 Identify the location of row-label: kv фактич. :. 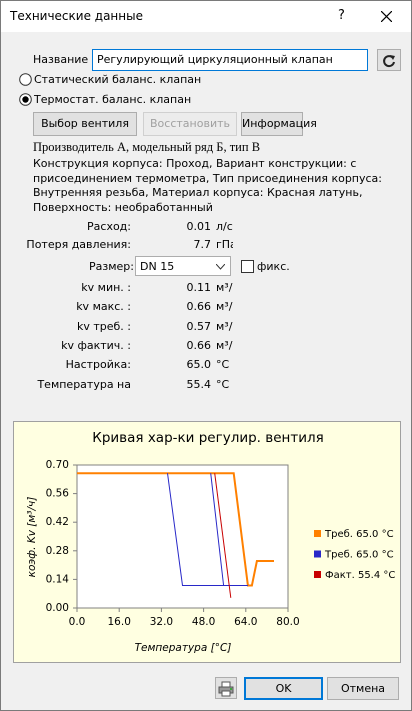
(96, 345).